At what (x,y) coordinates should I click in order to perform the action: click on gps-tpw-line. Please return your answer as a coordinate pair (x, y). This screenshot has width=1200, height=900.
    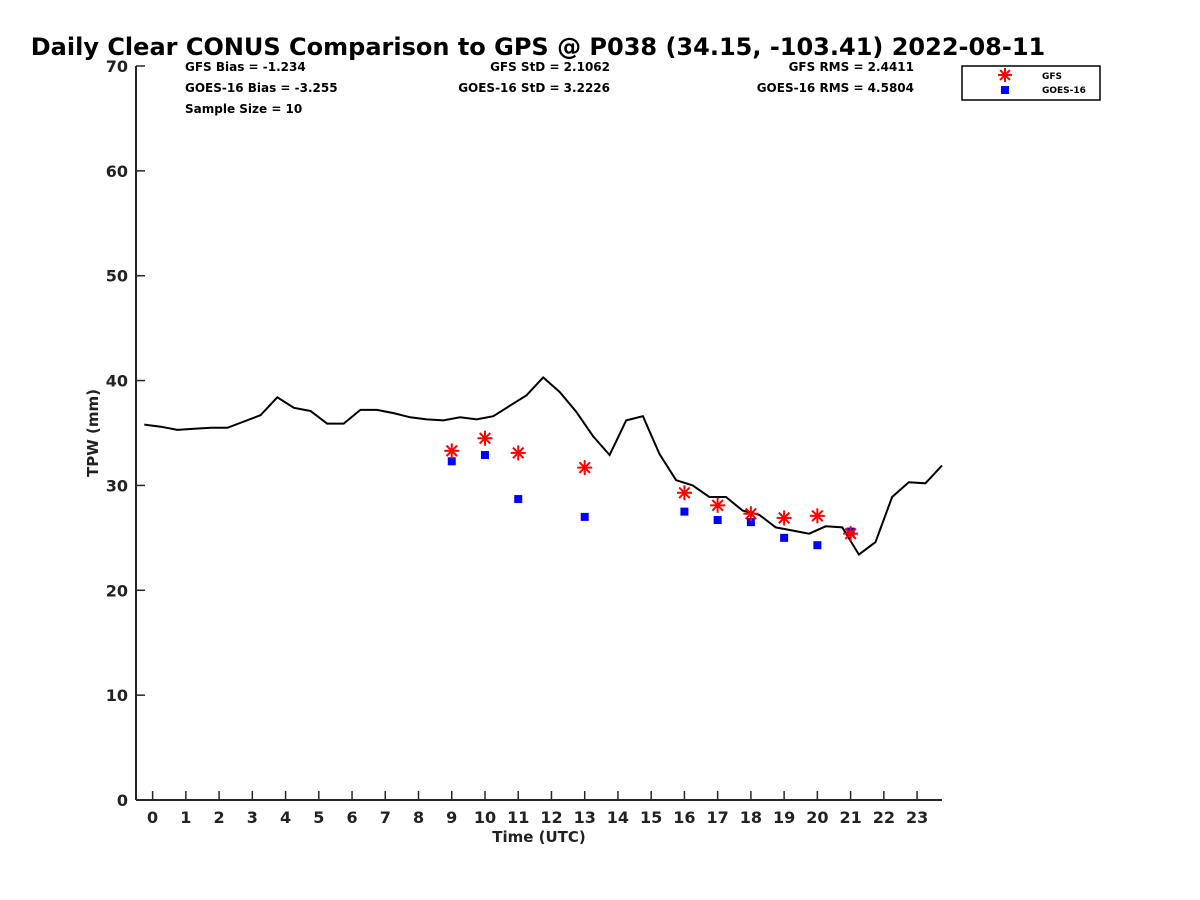
    Looking at the image, I should click on (543, 466).